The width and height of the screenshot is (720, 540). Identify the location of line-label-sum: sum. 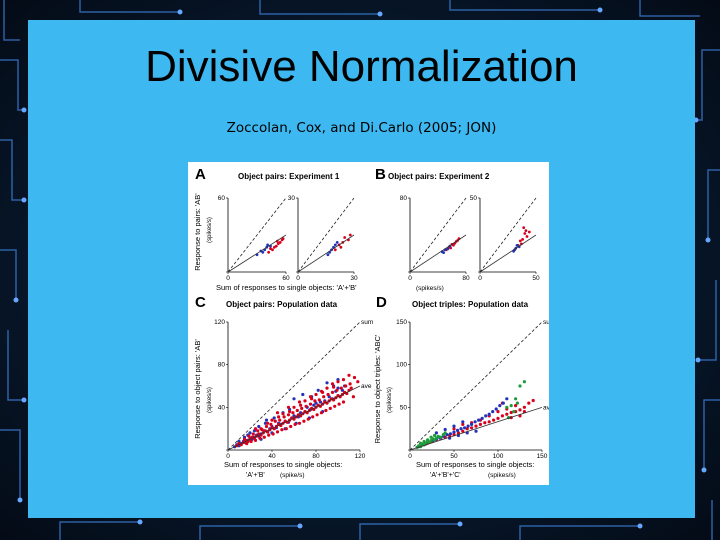
(367, 322).